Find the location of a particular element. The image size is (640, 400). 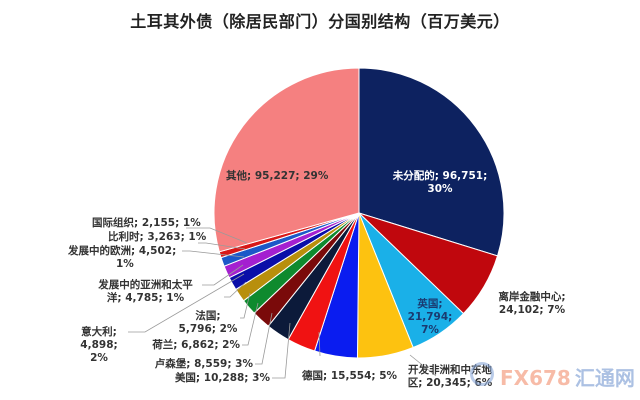

watermark-site: 汇通网 is located at coordinates (604, 378).